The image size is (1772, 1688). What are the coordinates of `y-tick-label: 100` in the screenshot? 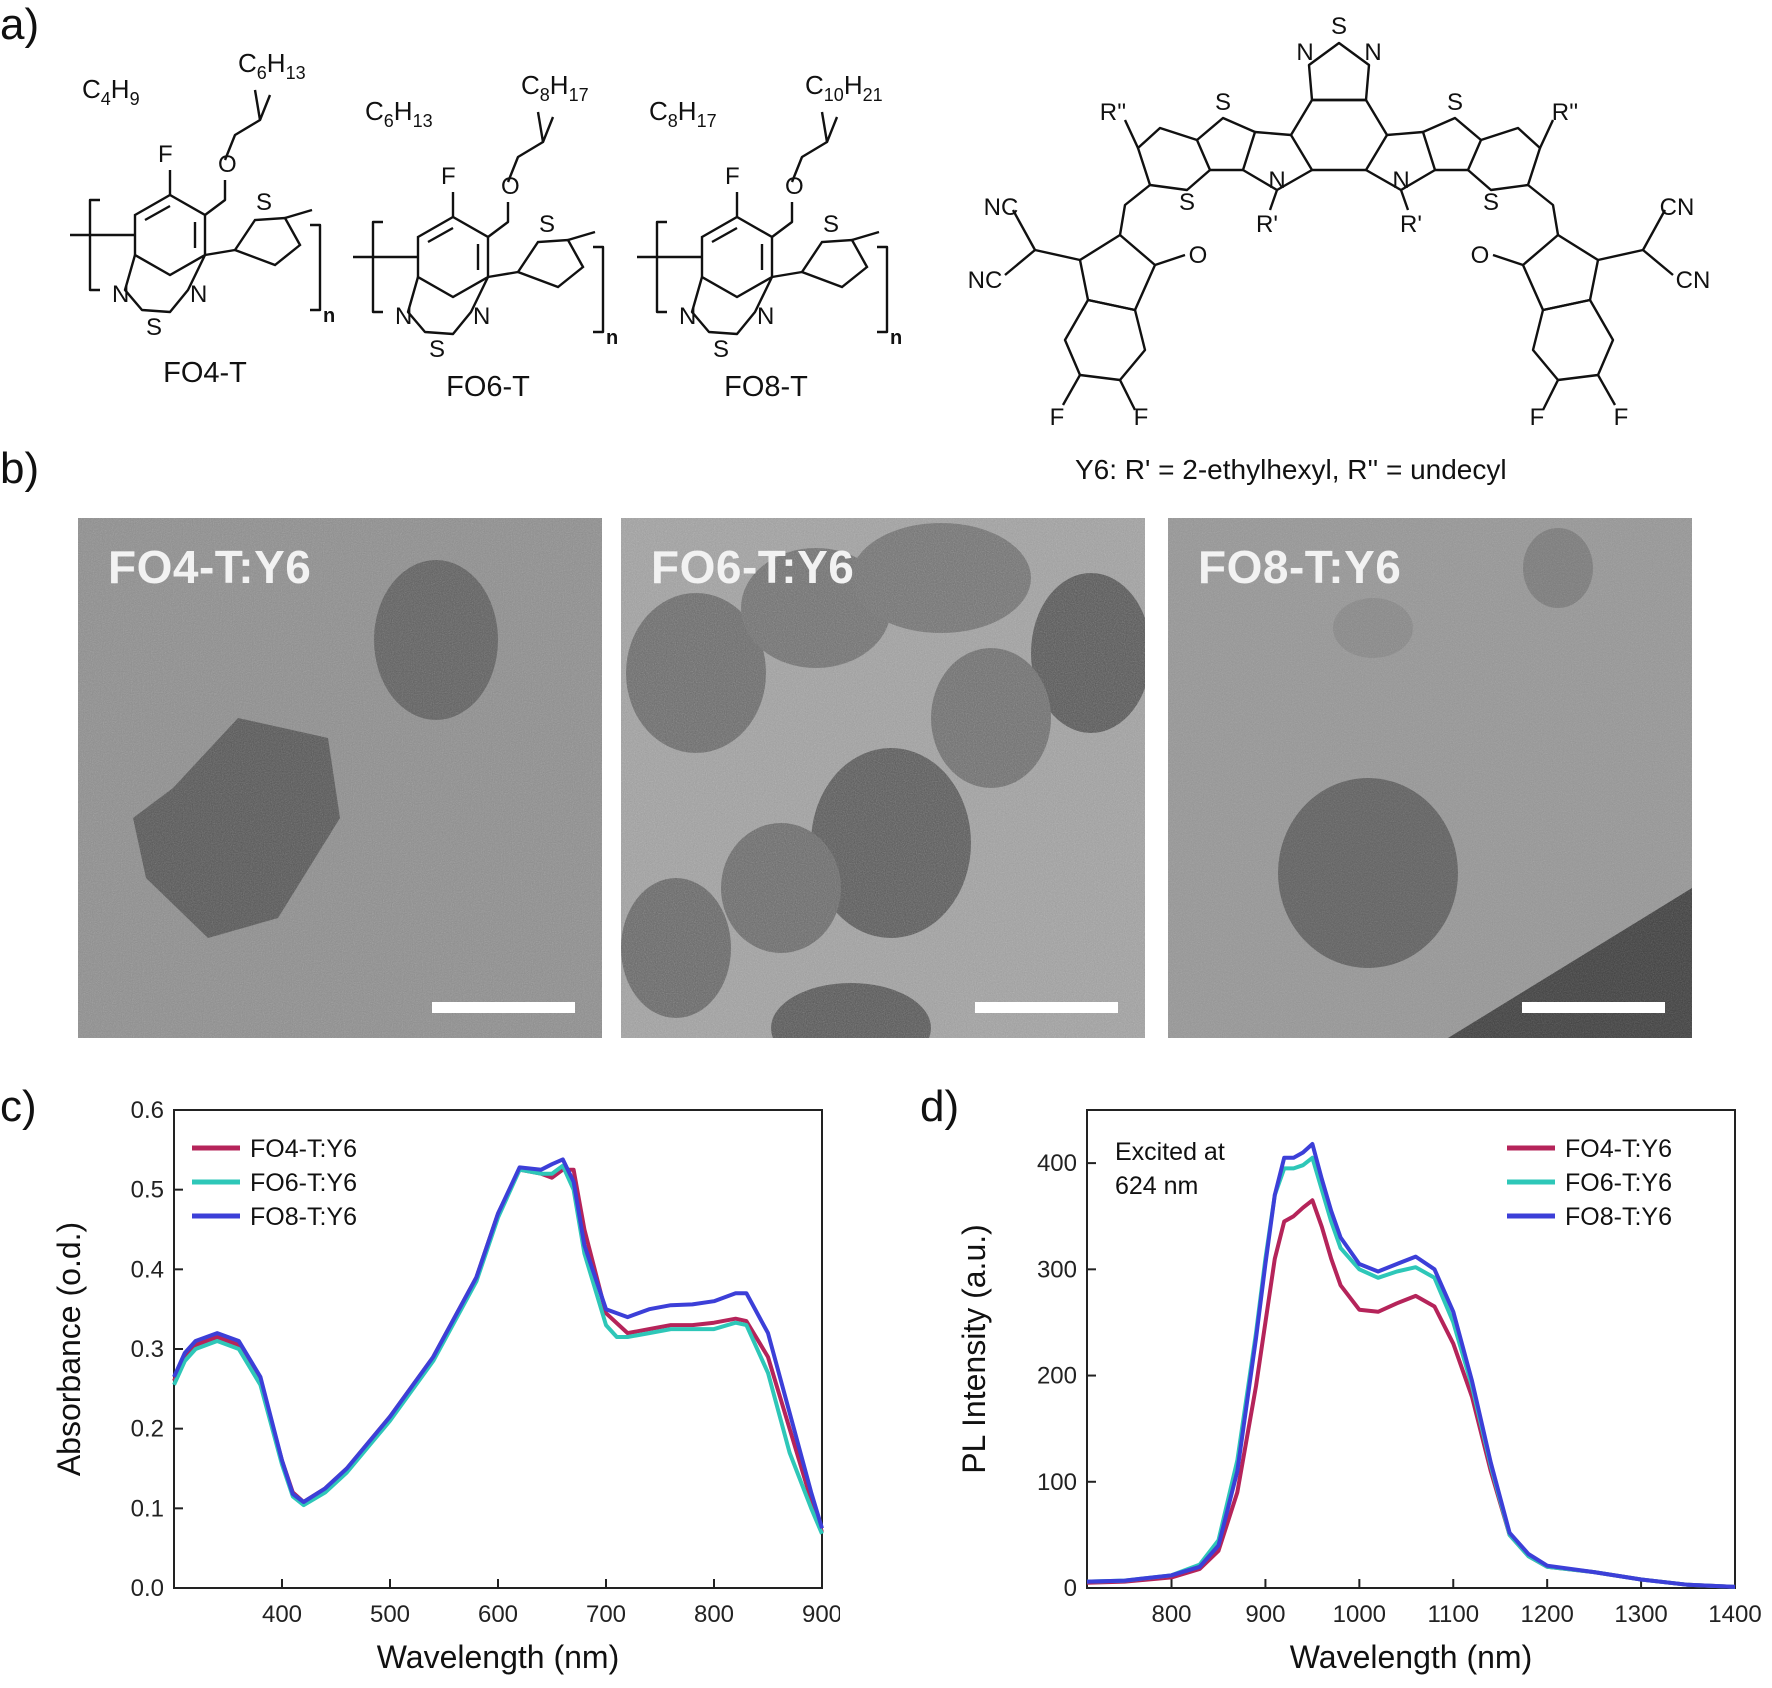 It's located at (1057, 1482).